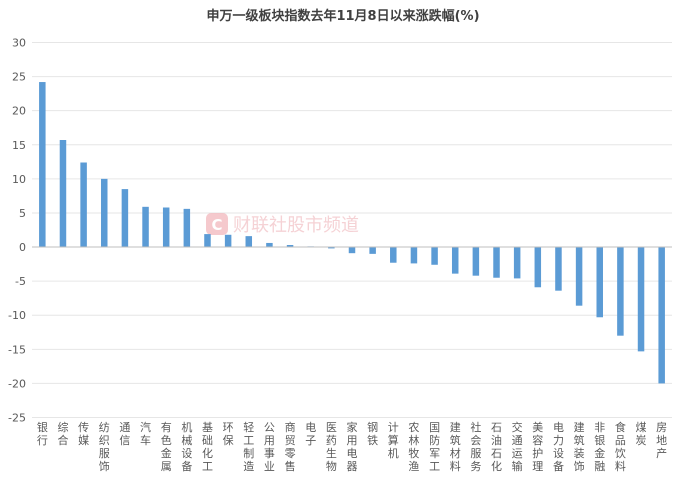  What do you see at coordinates (17, 231) in the screenshot?
I see `y-axis-ticks: 30 25 20 15 10 5 0 -5 -10 -15 -20 -25` at bounding box center [17, 231].